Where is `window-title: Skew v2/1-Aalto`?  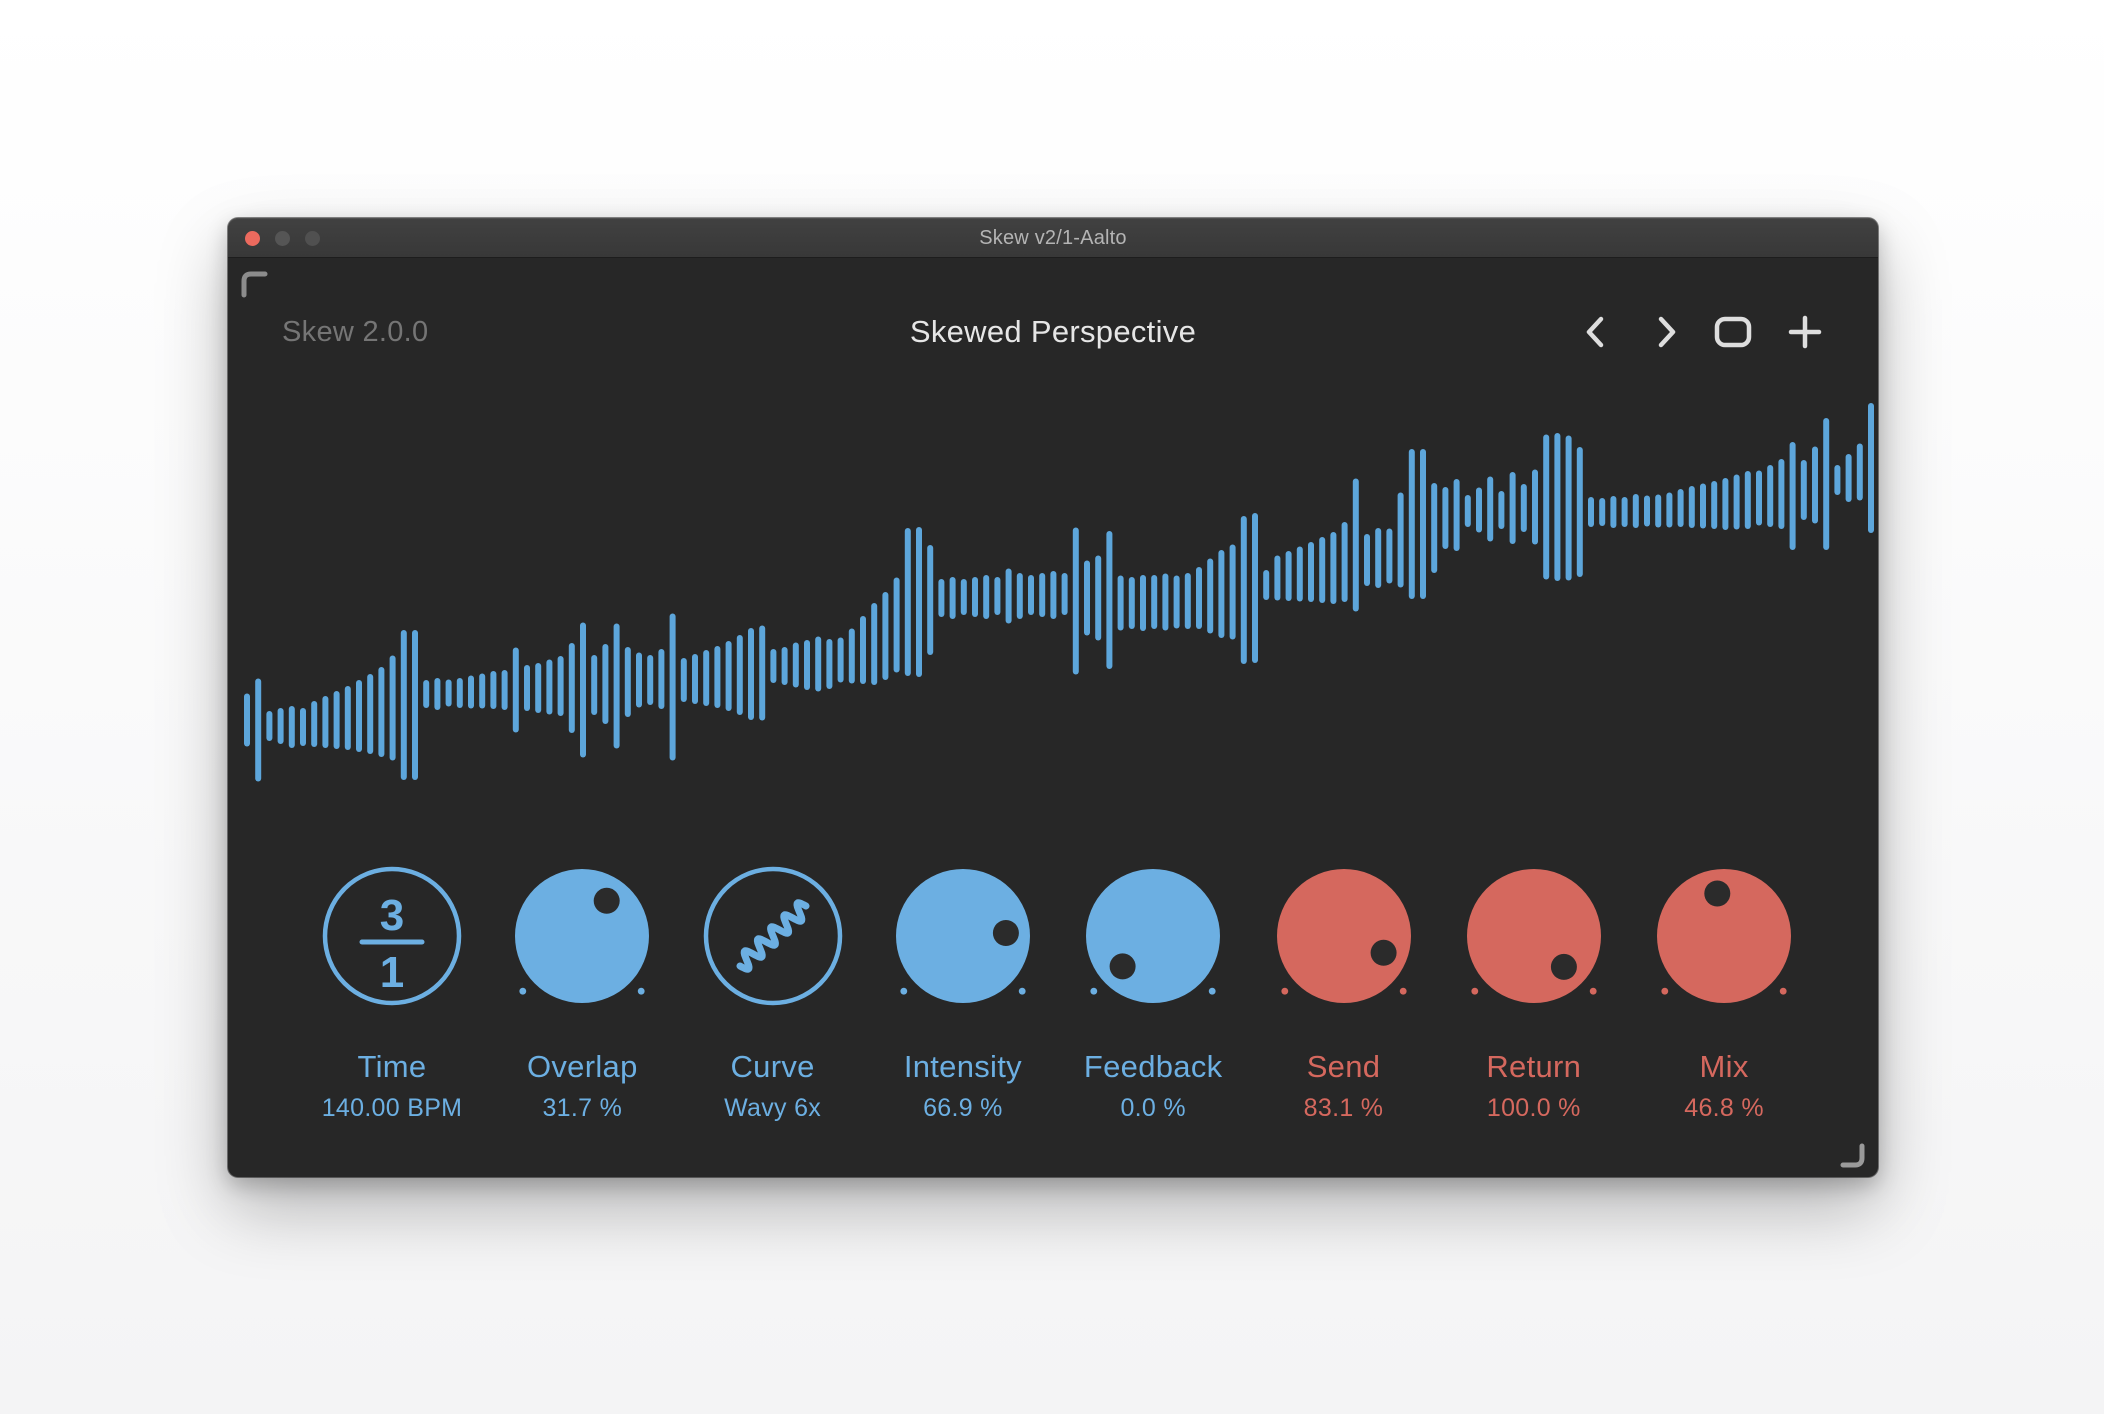 window-title: Skew v2/1-Aalto is located at coordinates (1053, 238).